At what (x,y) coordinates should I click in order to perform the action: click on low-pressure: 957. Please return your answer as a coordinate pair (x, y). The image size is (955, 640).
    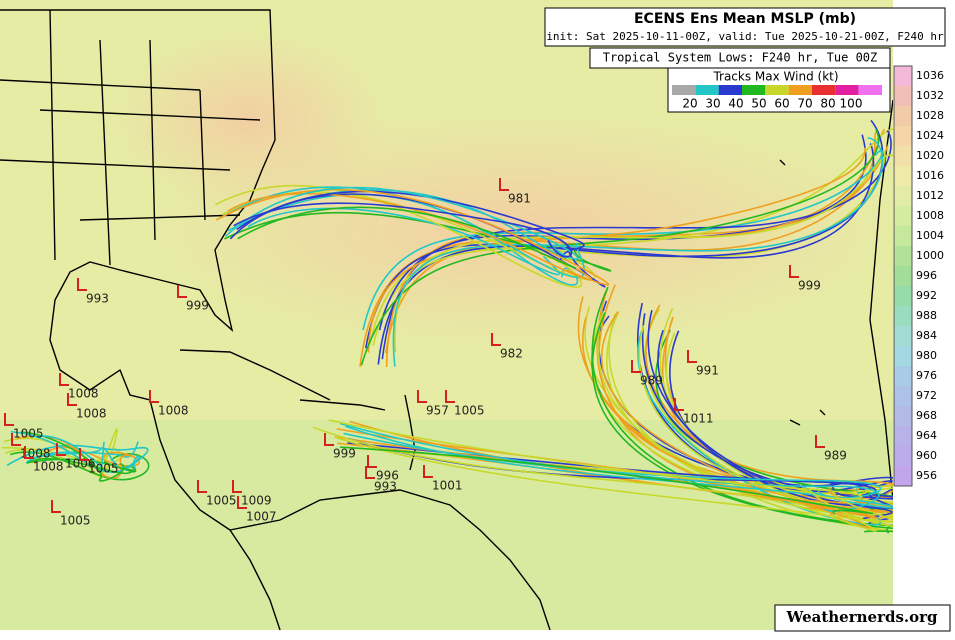
    Looking at the image, I should click on (437, 411).